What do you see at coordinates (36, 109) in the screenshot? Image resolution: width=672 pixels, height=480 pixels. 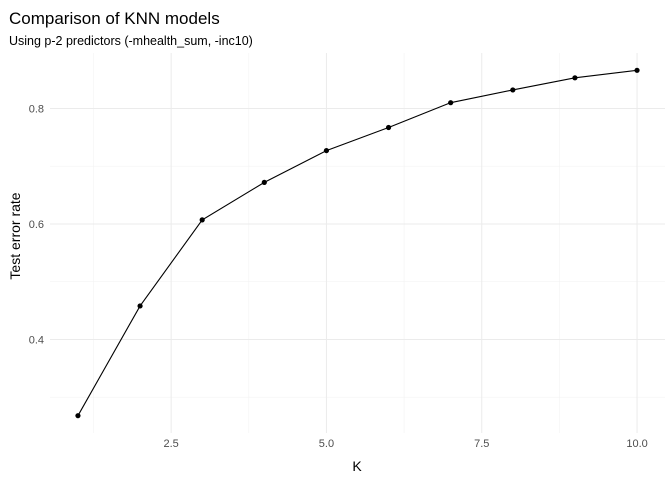 I see `y-tick-label: 0.8` at bounding box center [36, 109].